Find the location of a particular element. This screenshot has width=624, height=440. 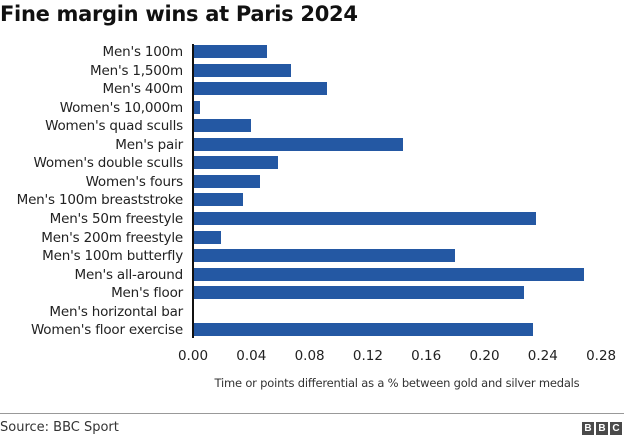

category-label: Women's fours is located at coordinates (134, 181).